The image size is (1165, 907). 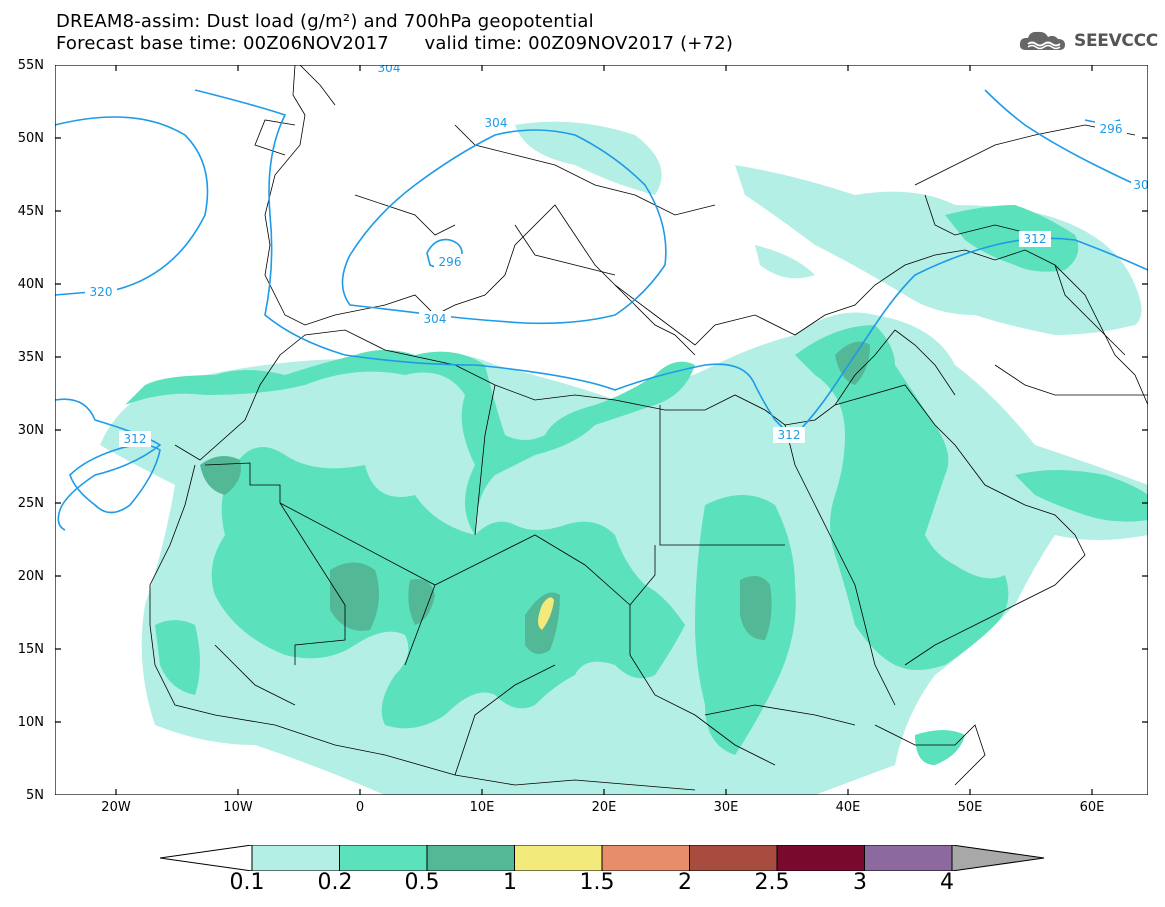 I want to click on colorbar-high-arrow, so click(x=998, y=858).